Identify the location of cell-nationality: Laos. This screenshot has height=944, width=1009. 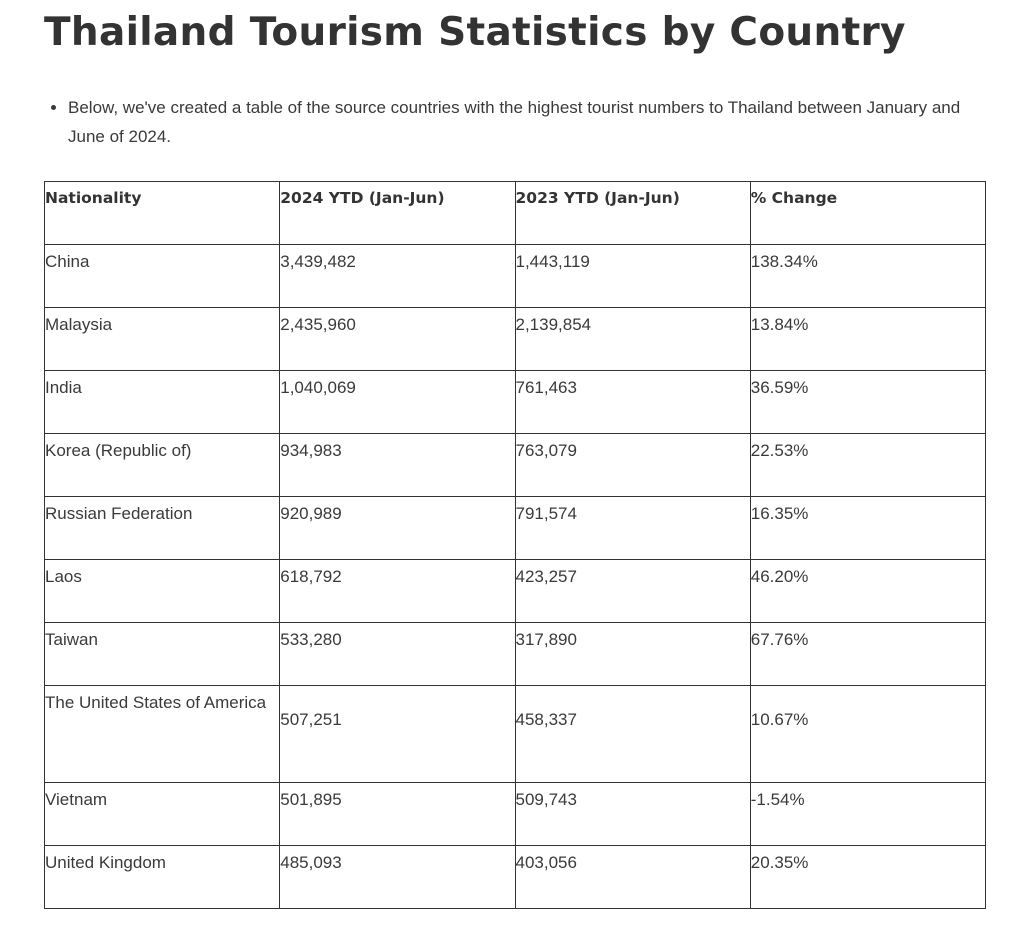
(162, 591).